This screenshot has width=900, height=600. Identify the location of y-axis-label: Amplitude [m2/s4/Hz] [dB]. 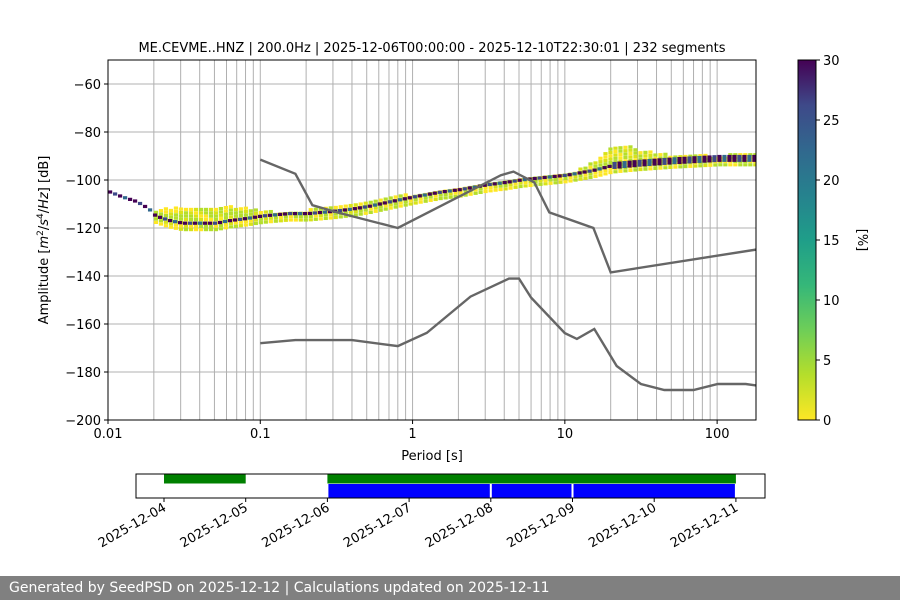
(44, 240).